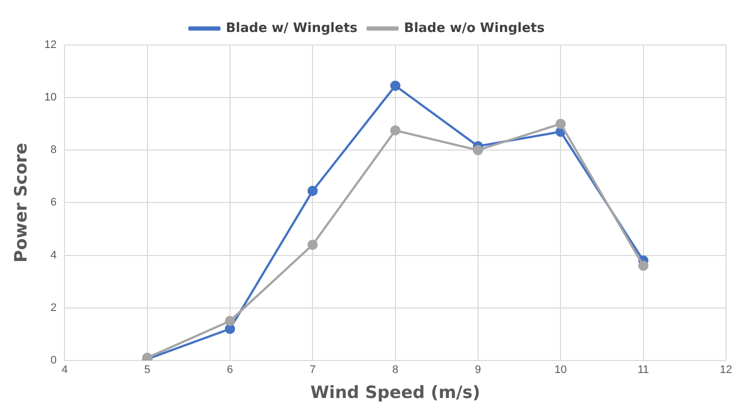 The image size is (744, 417). I want to click on x-tick-label: 10, so click(560, 370).